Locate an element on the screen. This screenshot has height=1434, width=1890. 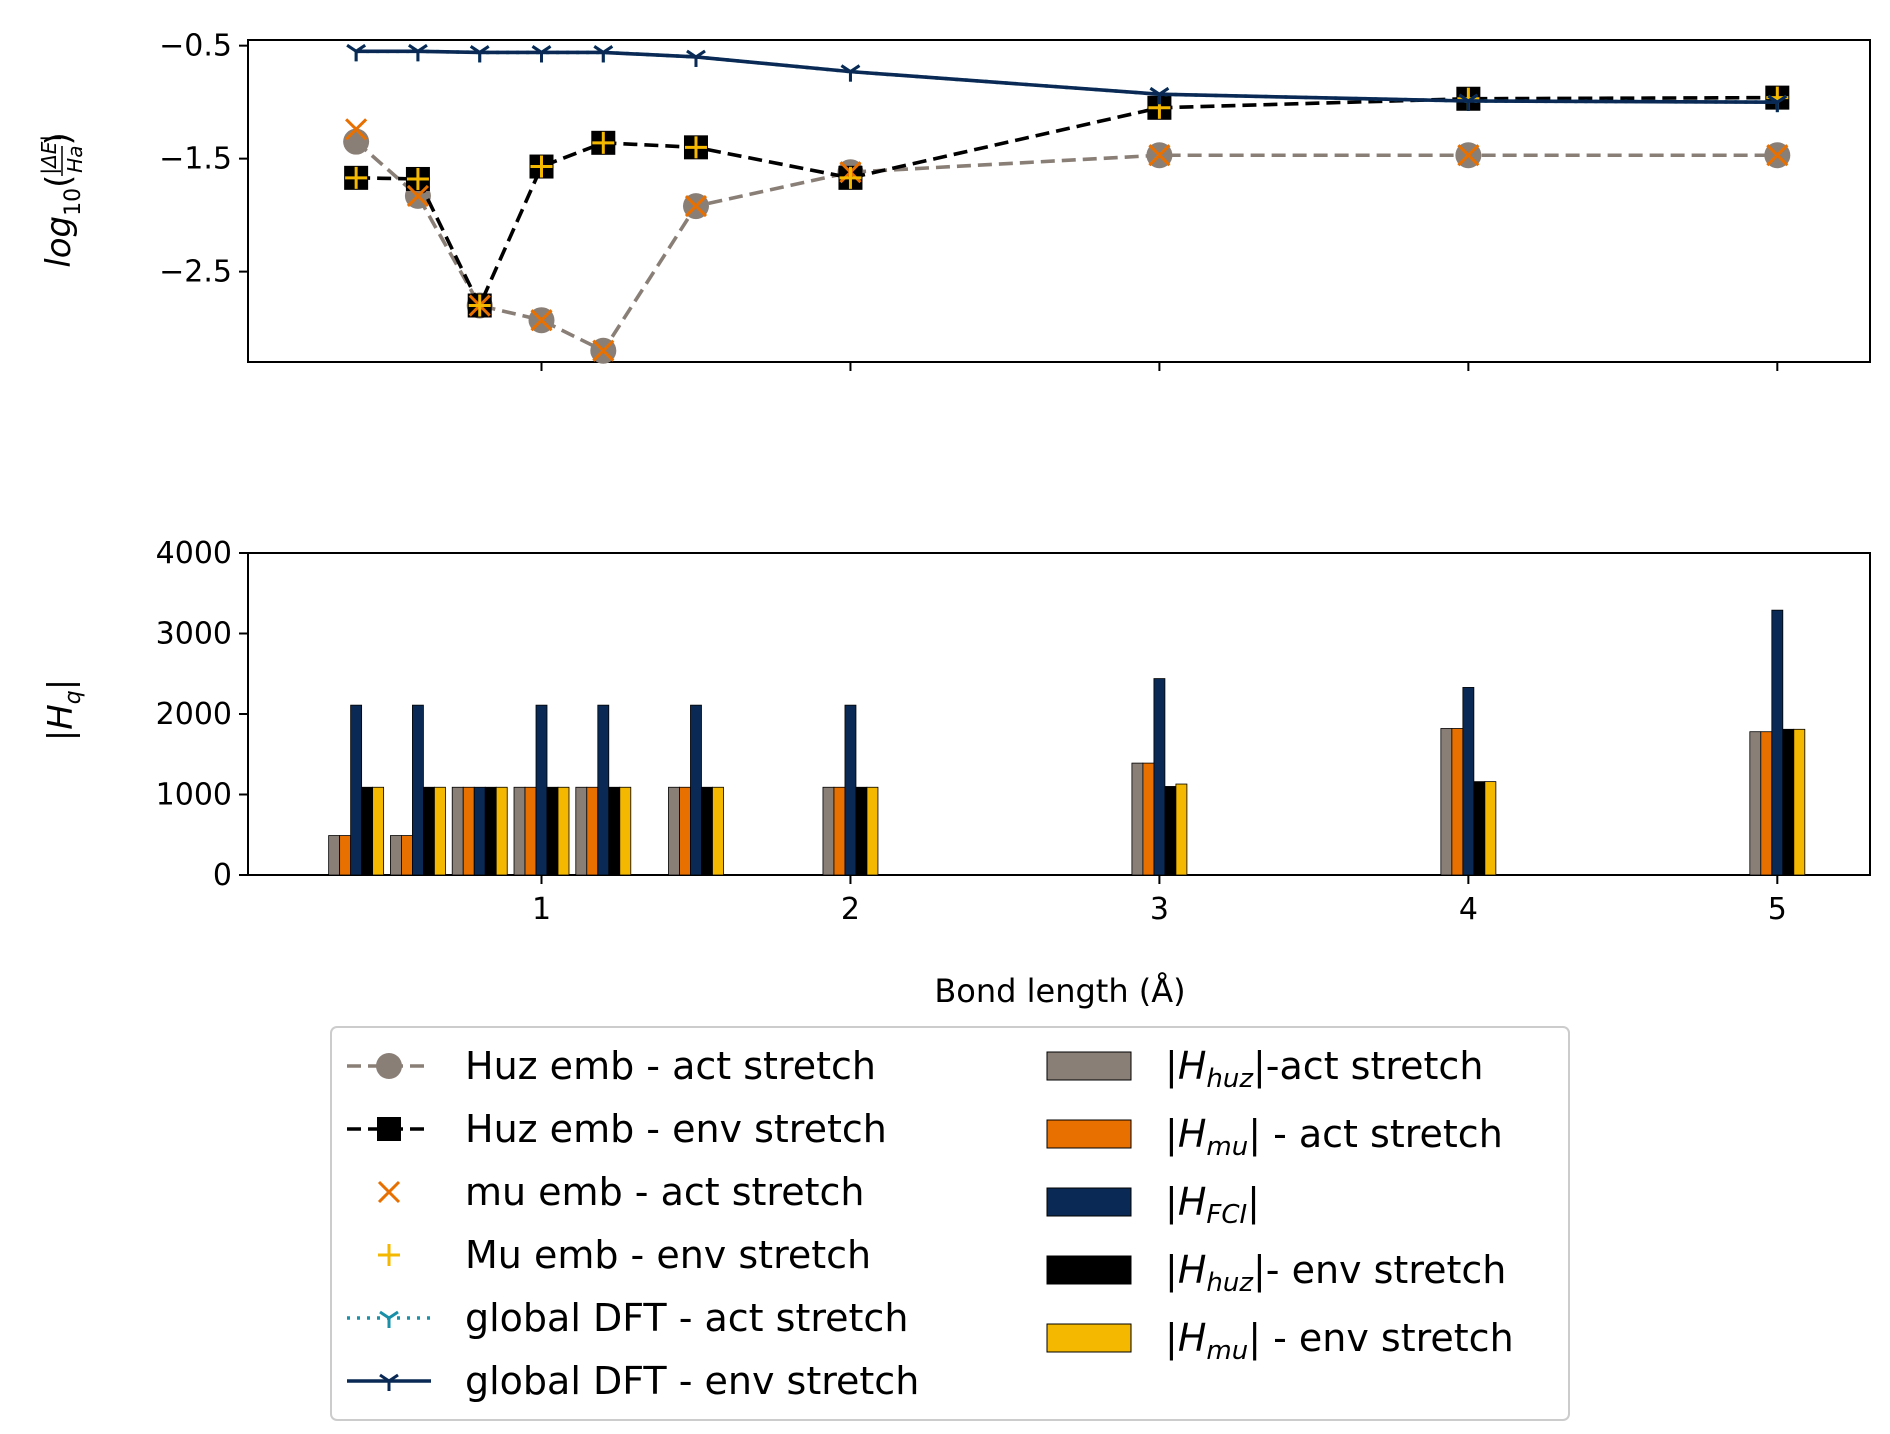
legend-entry-5: global DFT - env stretch is located at coordinates (633, 1381).